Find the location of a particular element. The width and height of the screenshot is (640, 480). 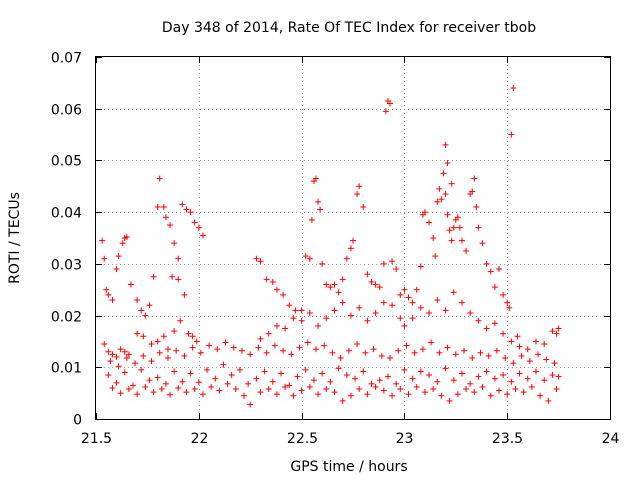

y-tick-label: 0.07 is located at coordinates (66, 59).